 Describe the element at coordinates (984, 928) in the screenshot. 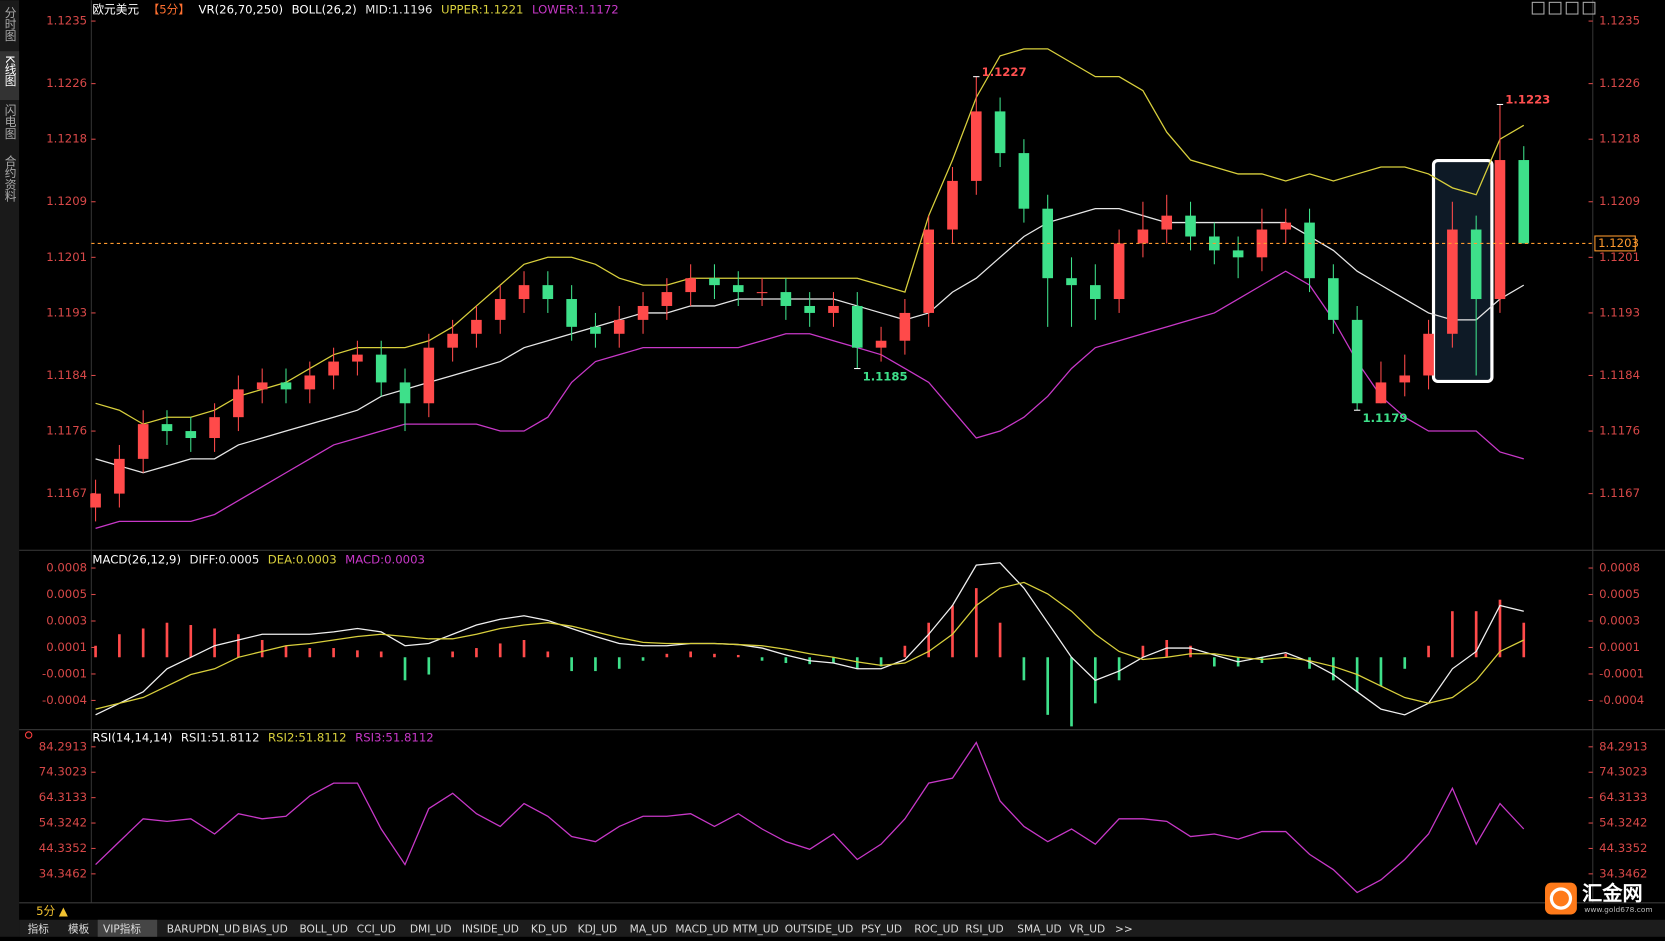

I see `tab: RSI_UD` at that location.